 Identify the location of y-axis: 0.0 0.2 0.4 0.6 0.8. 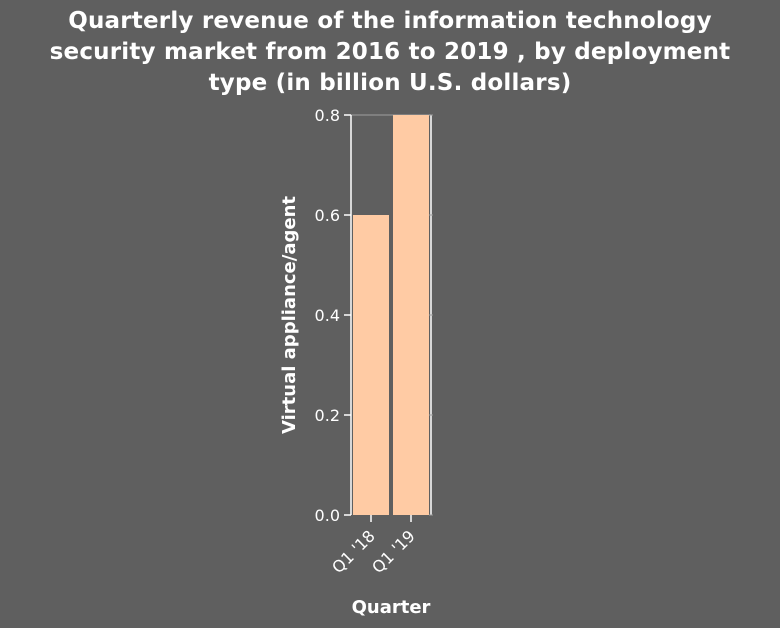
(374, 315).